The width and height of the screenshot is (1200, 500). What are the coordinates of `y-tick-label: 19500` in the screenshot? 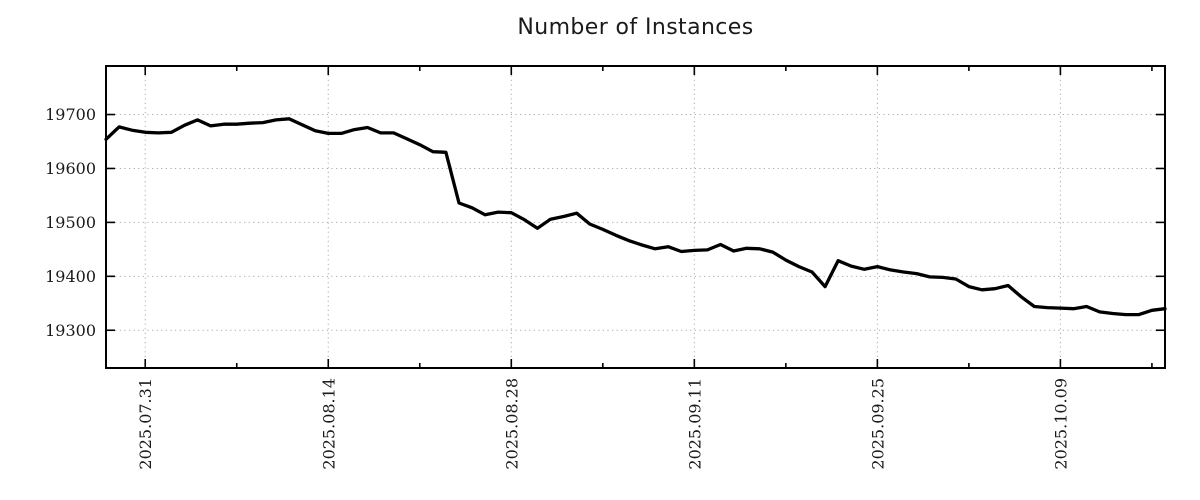 It's located at (70, 222).